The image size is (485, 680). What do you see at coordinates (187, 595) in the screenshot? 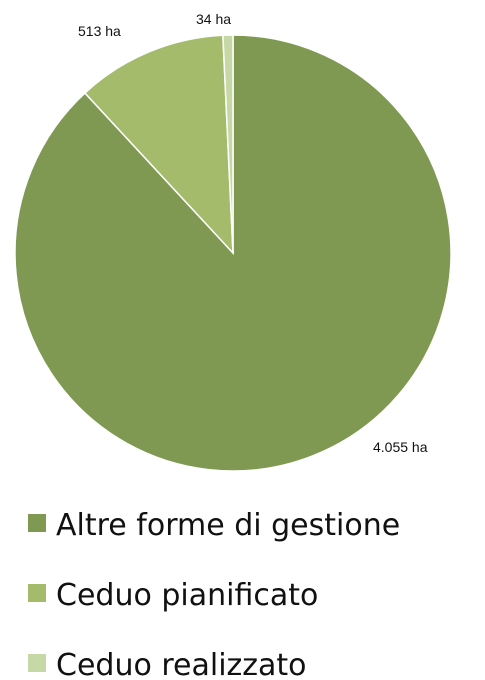
I see `legend-label-2: Ceduo pianificato` at bounding box center [187, 595].